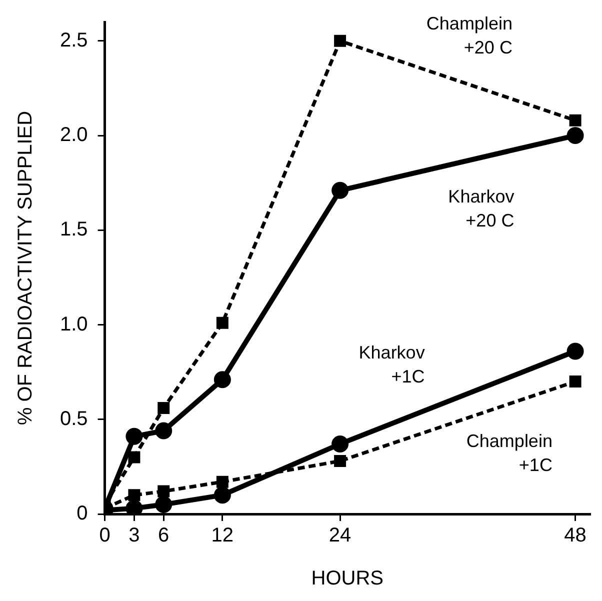 This screenshot has height=601, width=602. Describe the element at coordinates (164, 535) in the screenshot. I see `x-tick-label: 6` at that location.